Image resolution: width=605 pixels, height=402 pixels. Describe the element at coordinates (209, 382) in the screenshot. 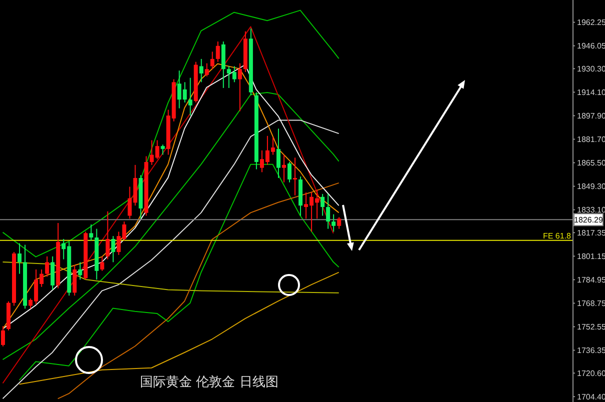

I see `text: 国际黄金 伦敦金 日线图` at that location.